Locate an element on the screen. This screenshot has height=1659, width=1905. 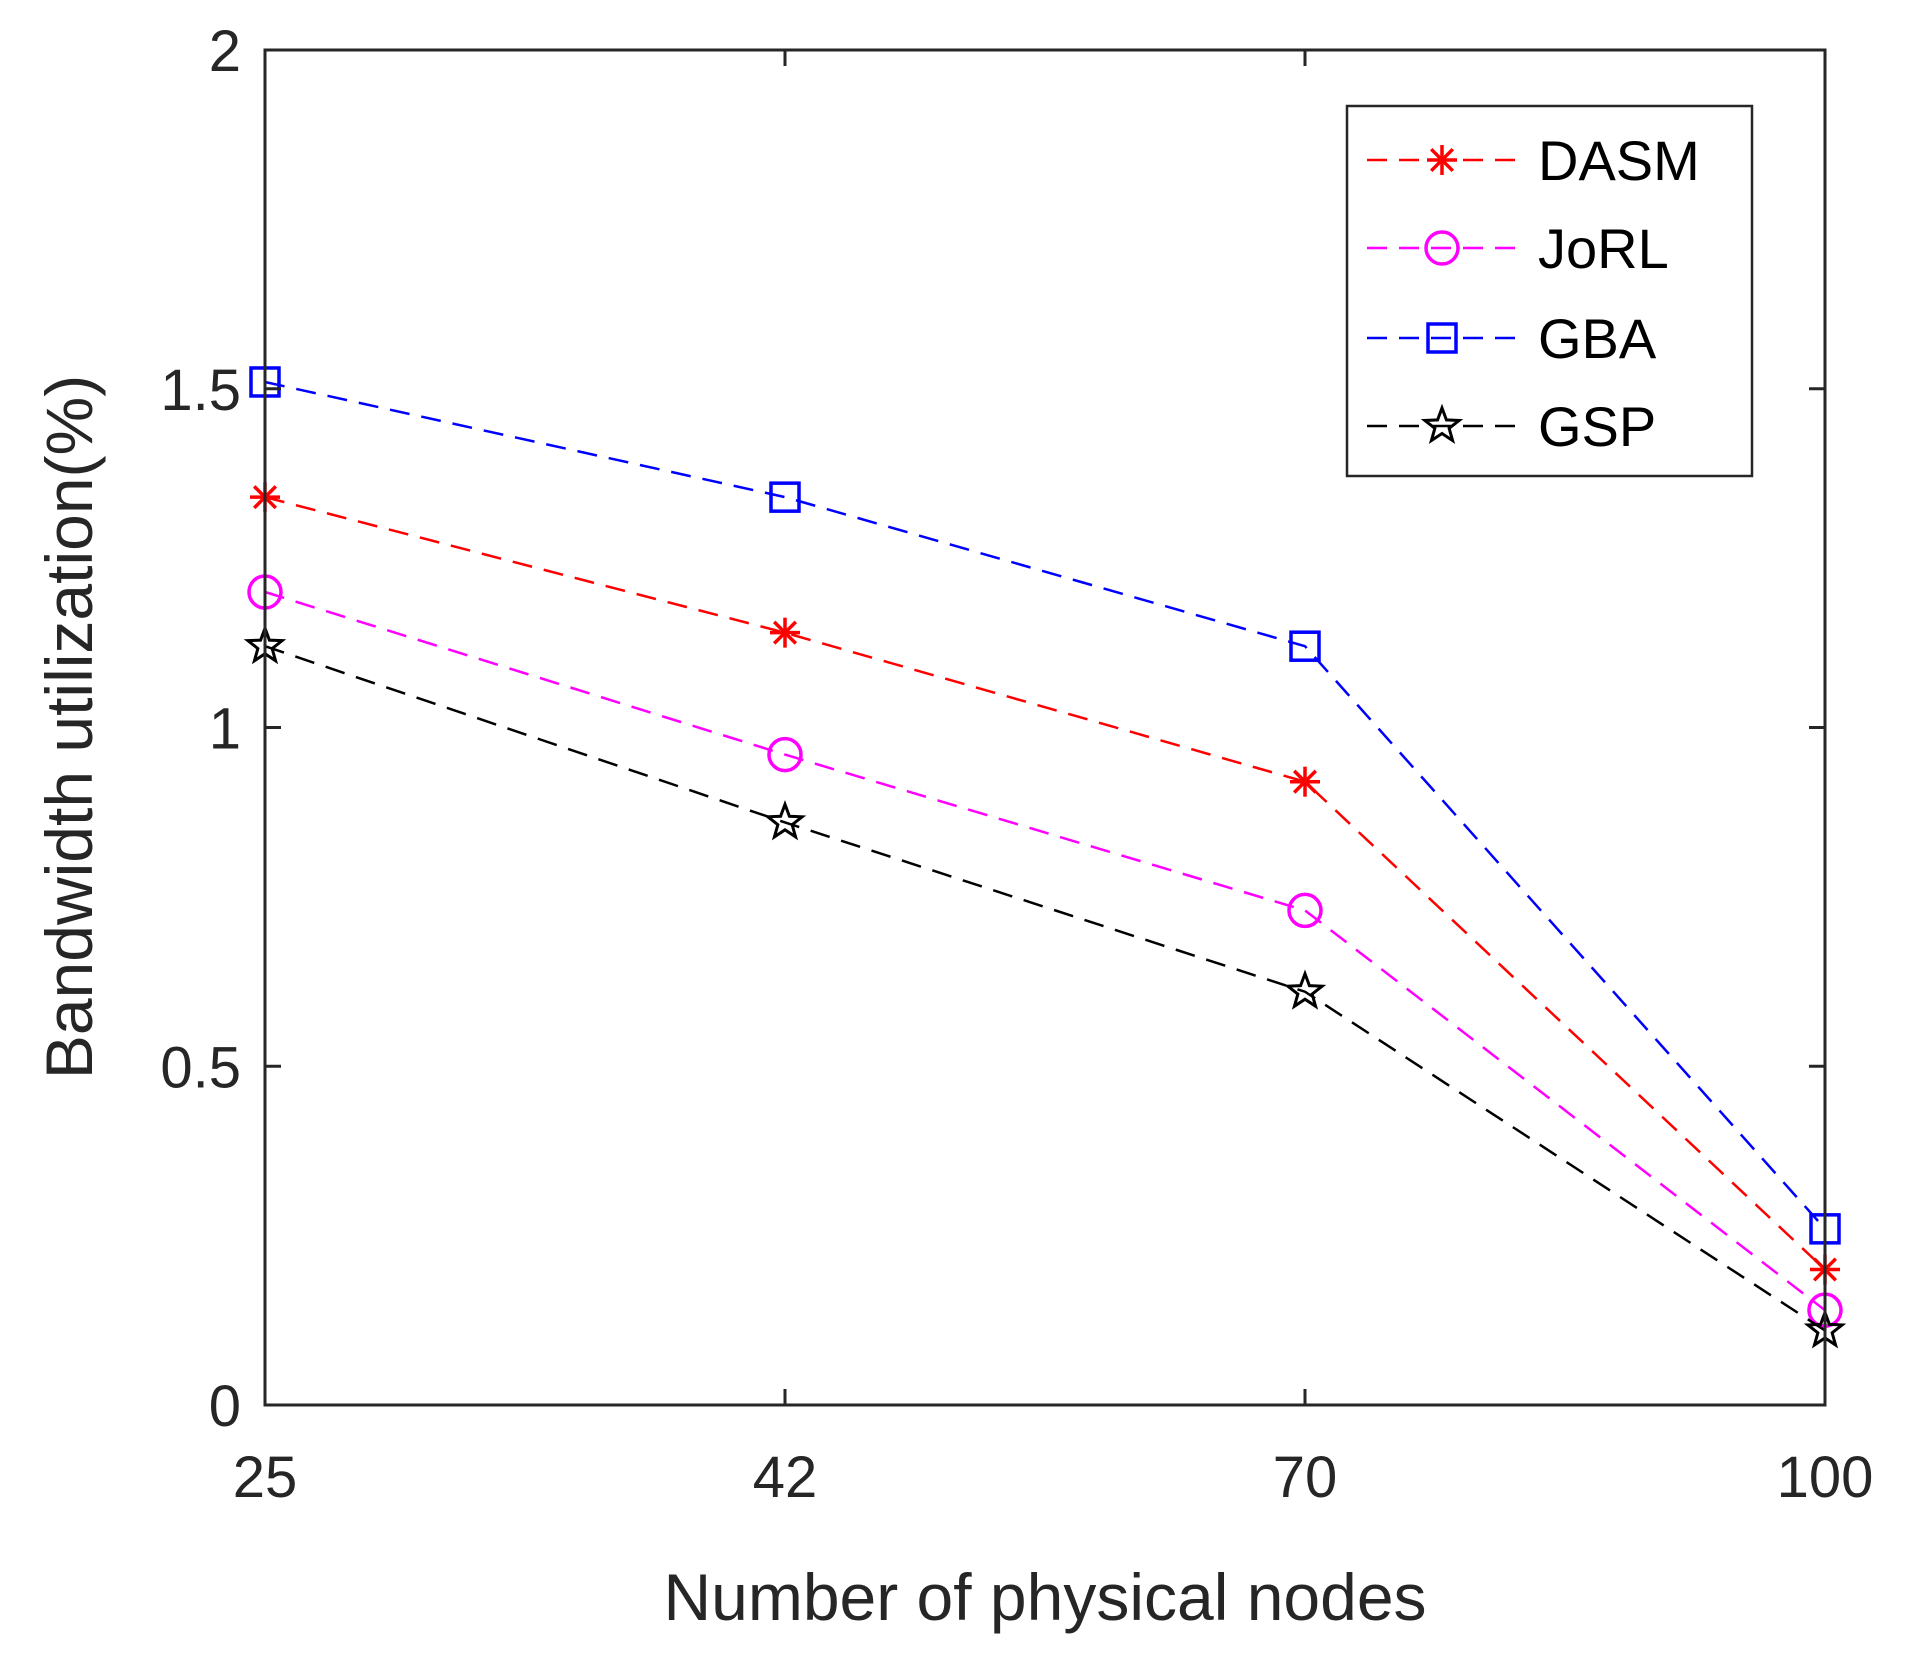
y-axis-title: Bandwidth utilization(%) is located at coordinates (69, 727).